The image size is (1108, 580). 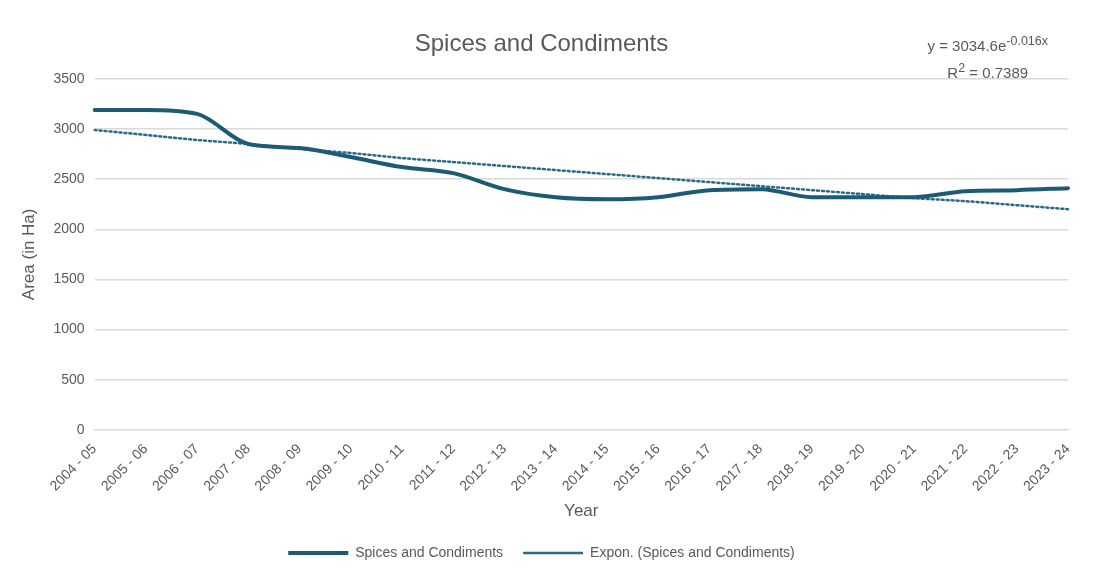 I want to click on y-tick-label: 3500, so click(x=69, y=77).